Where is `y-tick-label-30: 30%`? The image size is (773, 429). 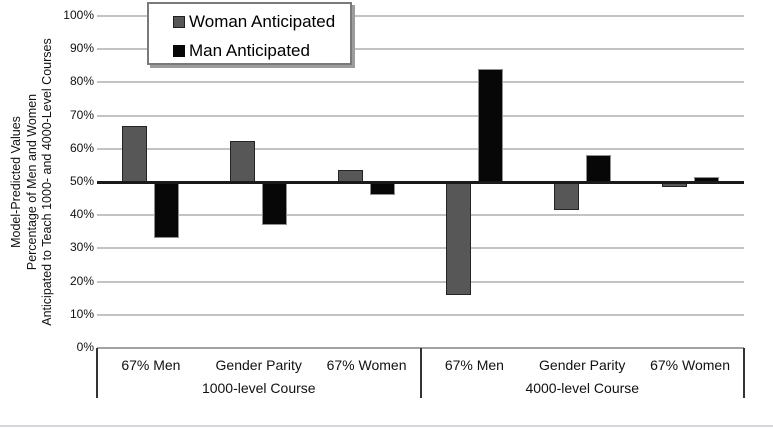
y-tick-label-30: 30% is located at coordinates (81, 247).